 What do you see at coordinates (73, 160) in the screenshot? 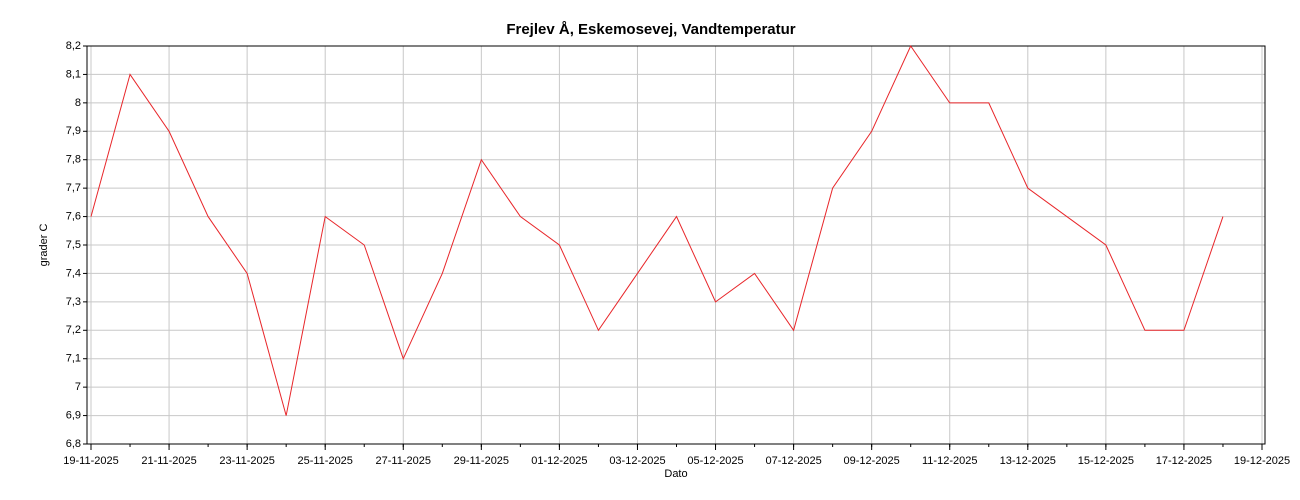
I see `y-tick-label: 7,8` at bounding box center [73, 160].